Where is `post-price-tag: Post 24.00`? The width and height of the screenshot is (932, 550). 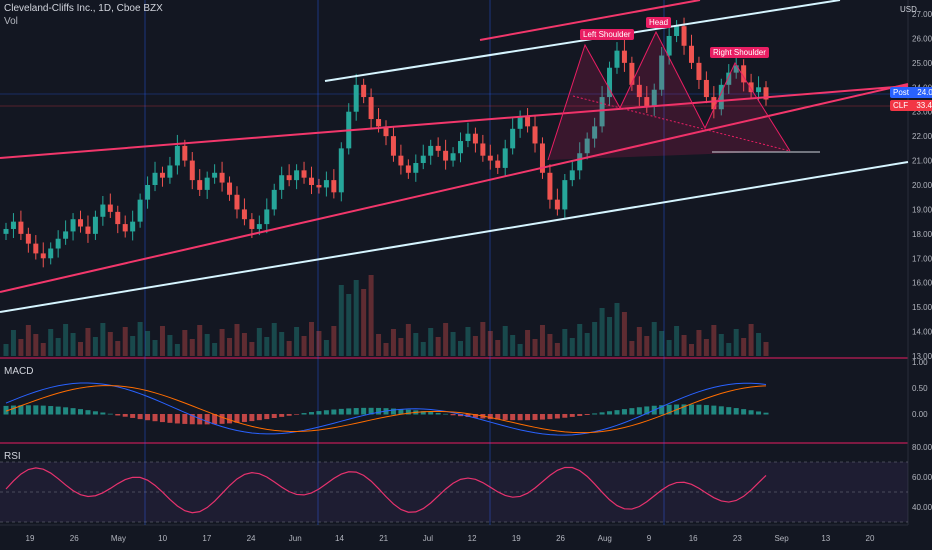 post-price-tag: Post 24.00 is located at coordinates (911, 92).